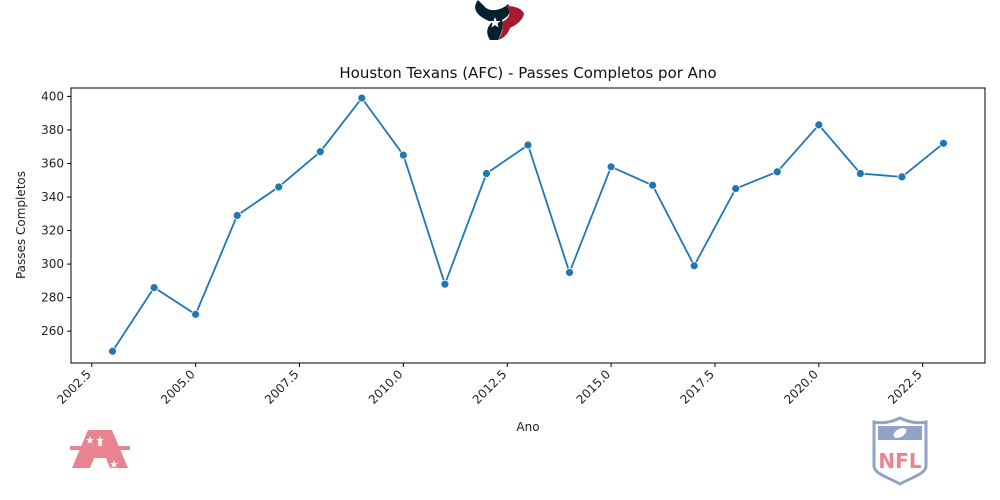  What do you see at coordinates (52, 298) in the screenshot?
I see `y-tick-label: 280` at bounding box center [52, 298].